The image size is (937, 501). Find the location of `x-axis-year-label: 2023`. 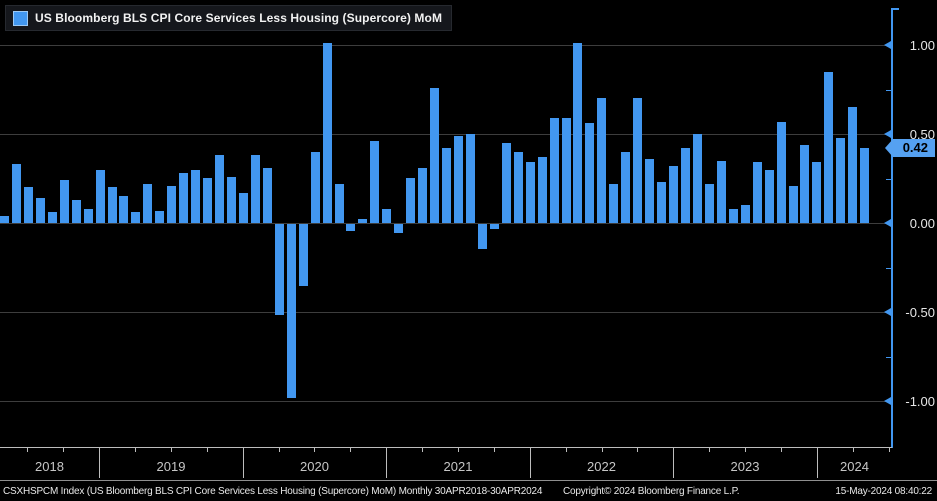

x-axis-year-label: 2023 is located at coordinates (745, 466).